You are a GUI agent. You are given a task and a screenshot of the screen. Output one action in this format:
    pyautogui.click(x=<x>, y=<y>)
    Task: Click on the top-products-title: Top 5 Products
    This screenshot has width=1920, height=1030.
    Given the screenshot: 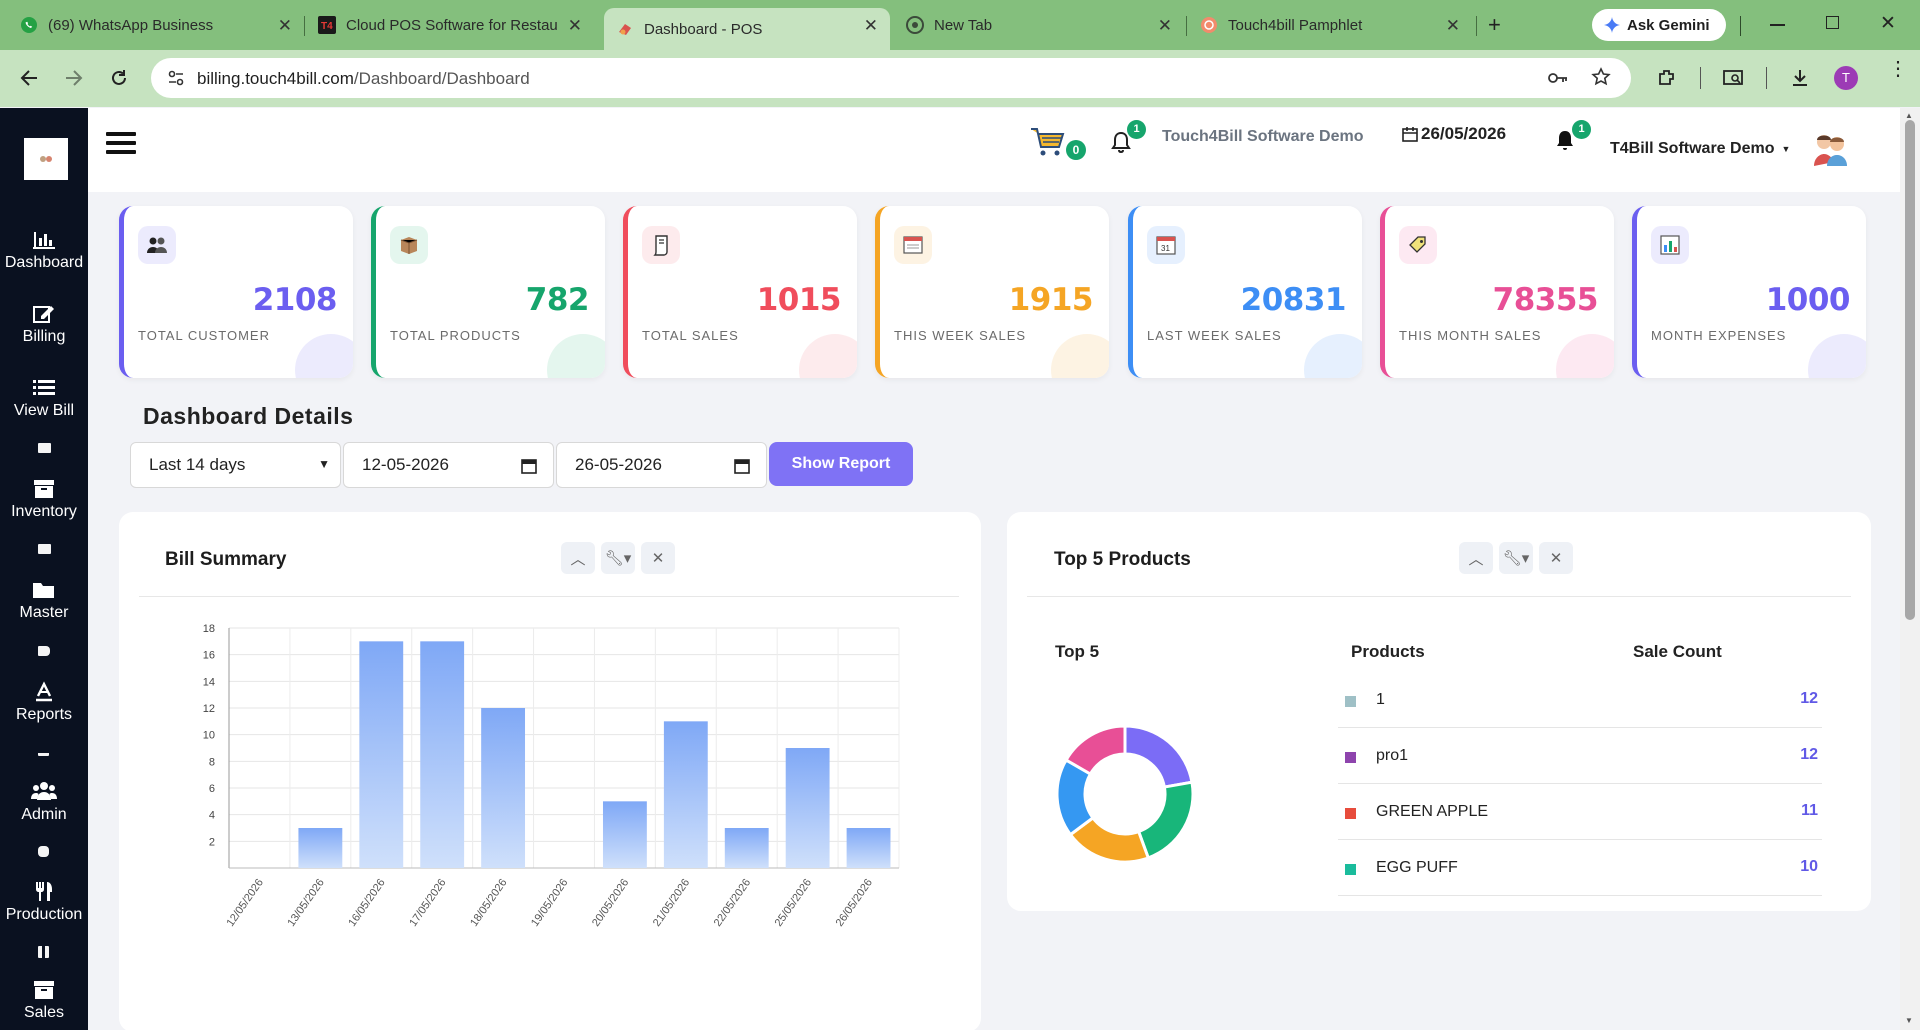 What is the action you would take?
    pyautogui.click(x=1122, y=559)
    